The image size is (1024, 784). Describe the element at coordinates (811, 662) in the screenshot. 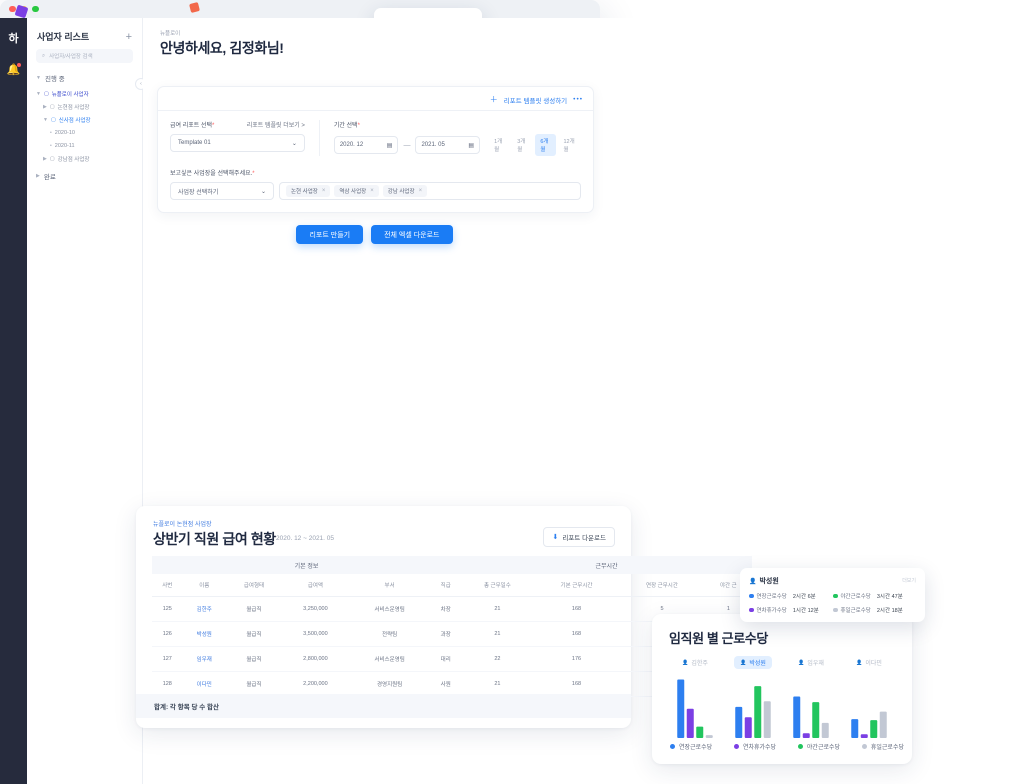

I see `employee-chip: 👤 임우재` at that location.